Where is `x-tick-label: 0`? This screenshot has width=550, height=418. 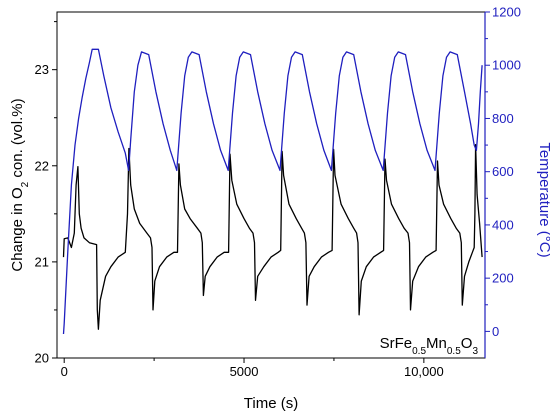
x-tick-label: 0 is located at coordinates (64, 371).